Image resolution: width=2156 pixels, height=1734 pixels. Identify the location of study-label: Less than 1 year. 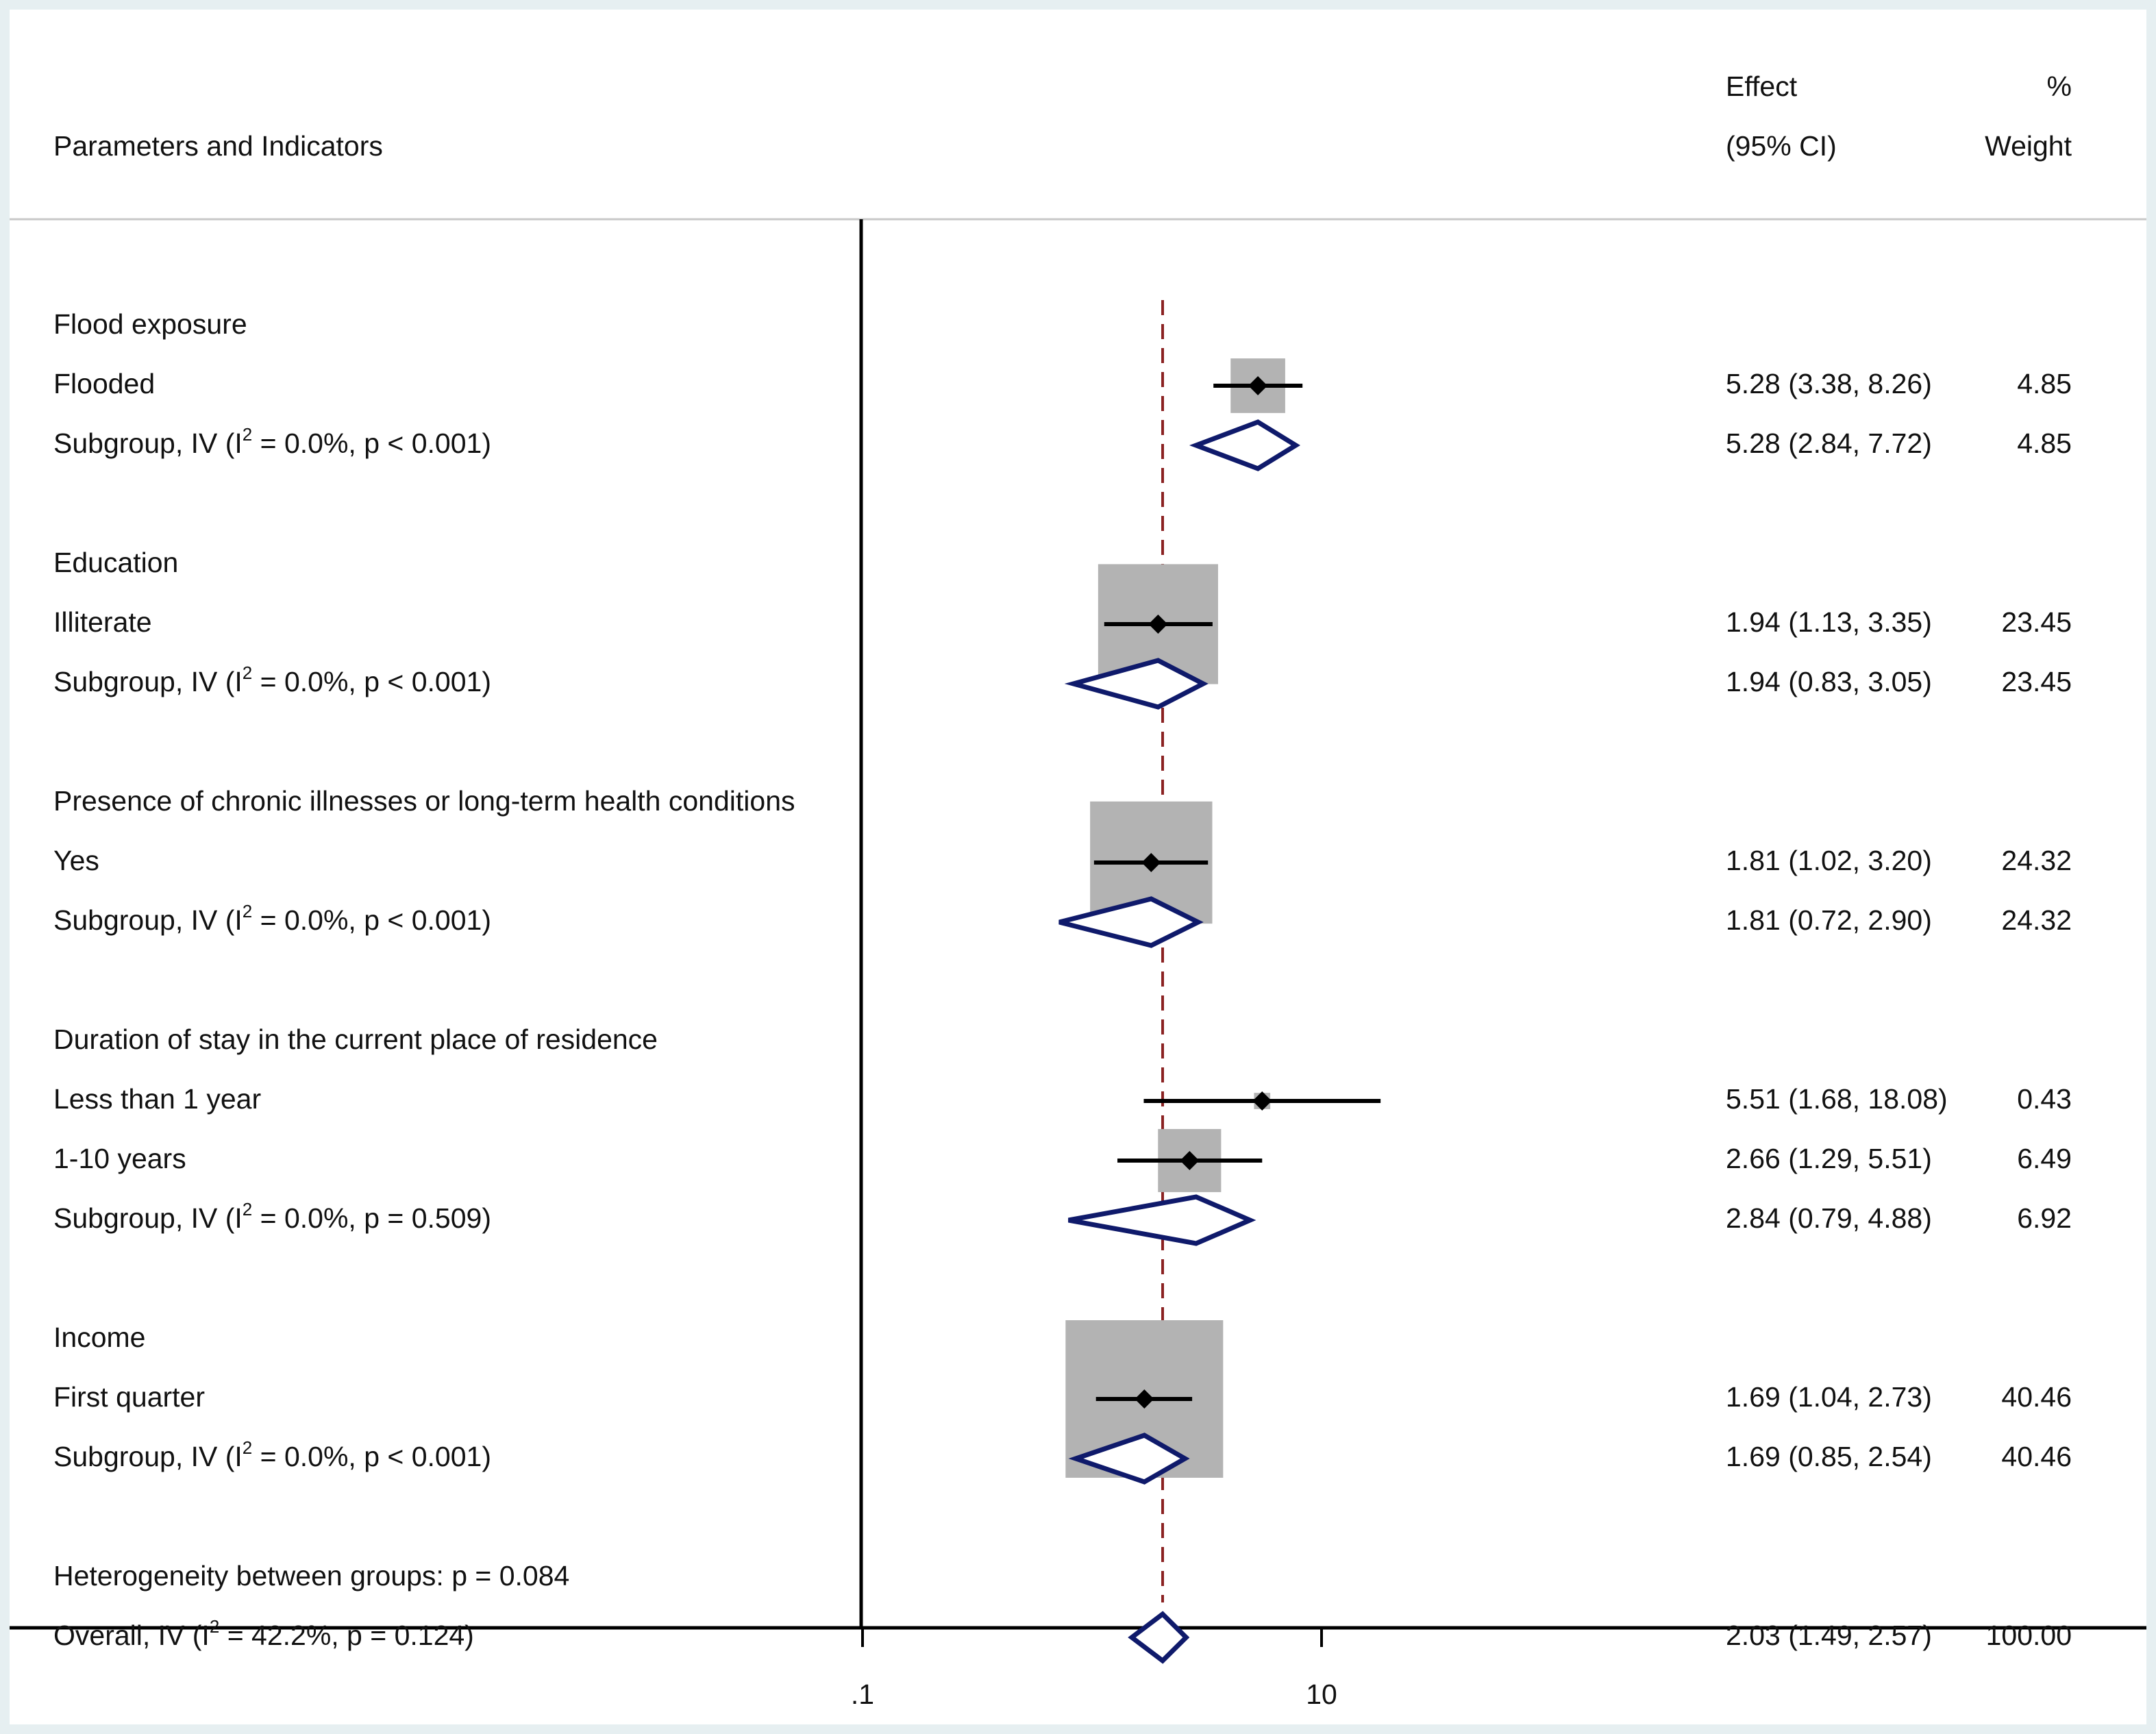
(157, 1099).